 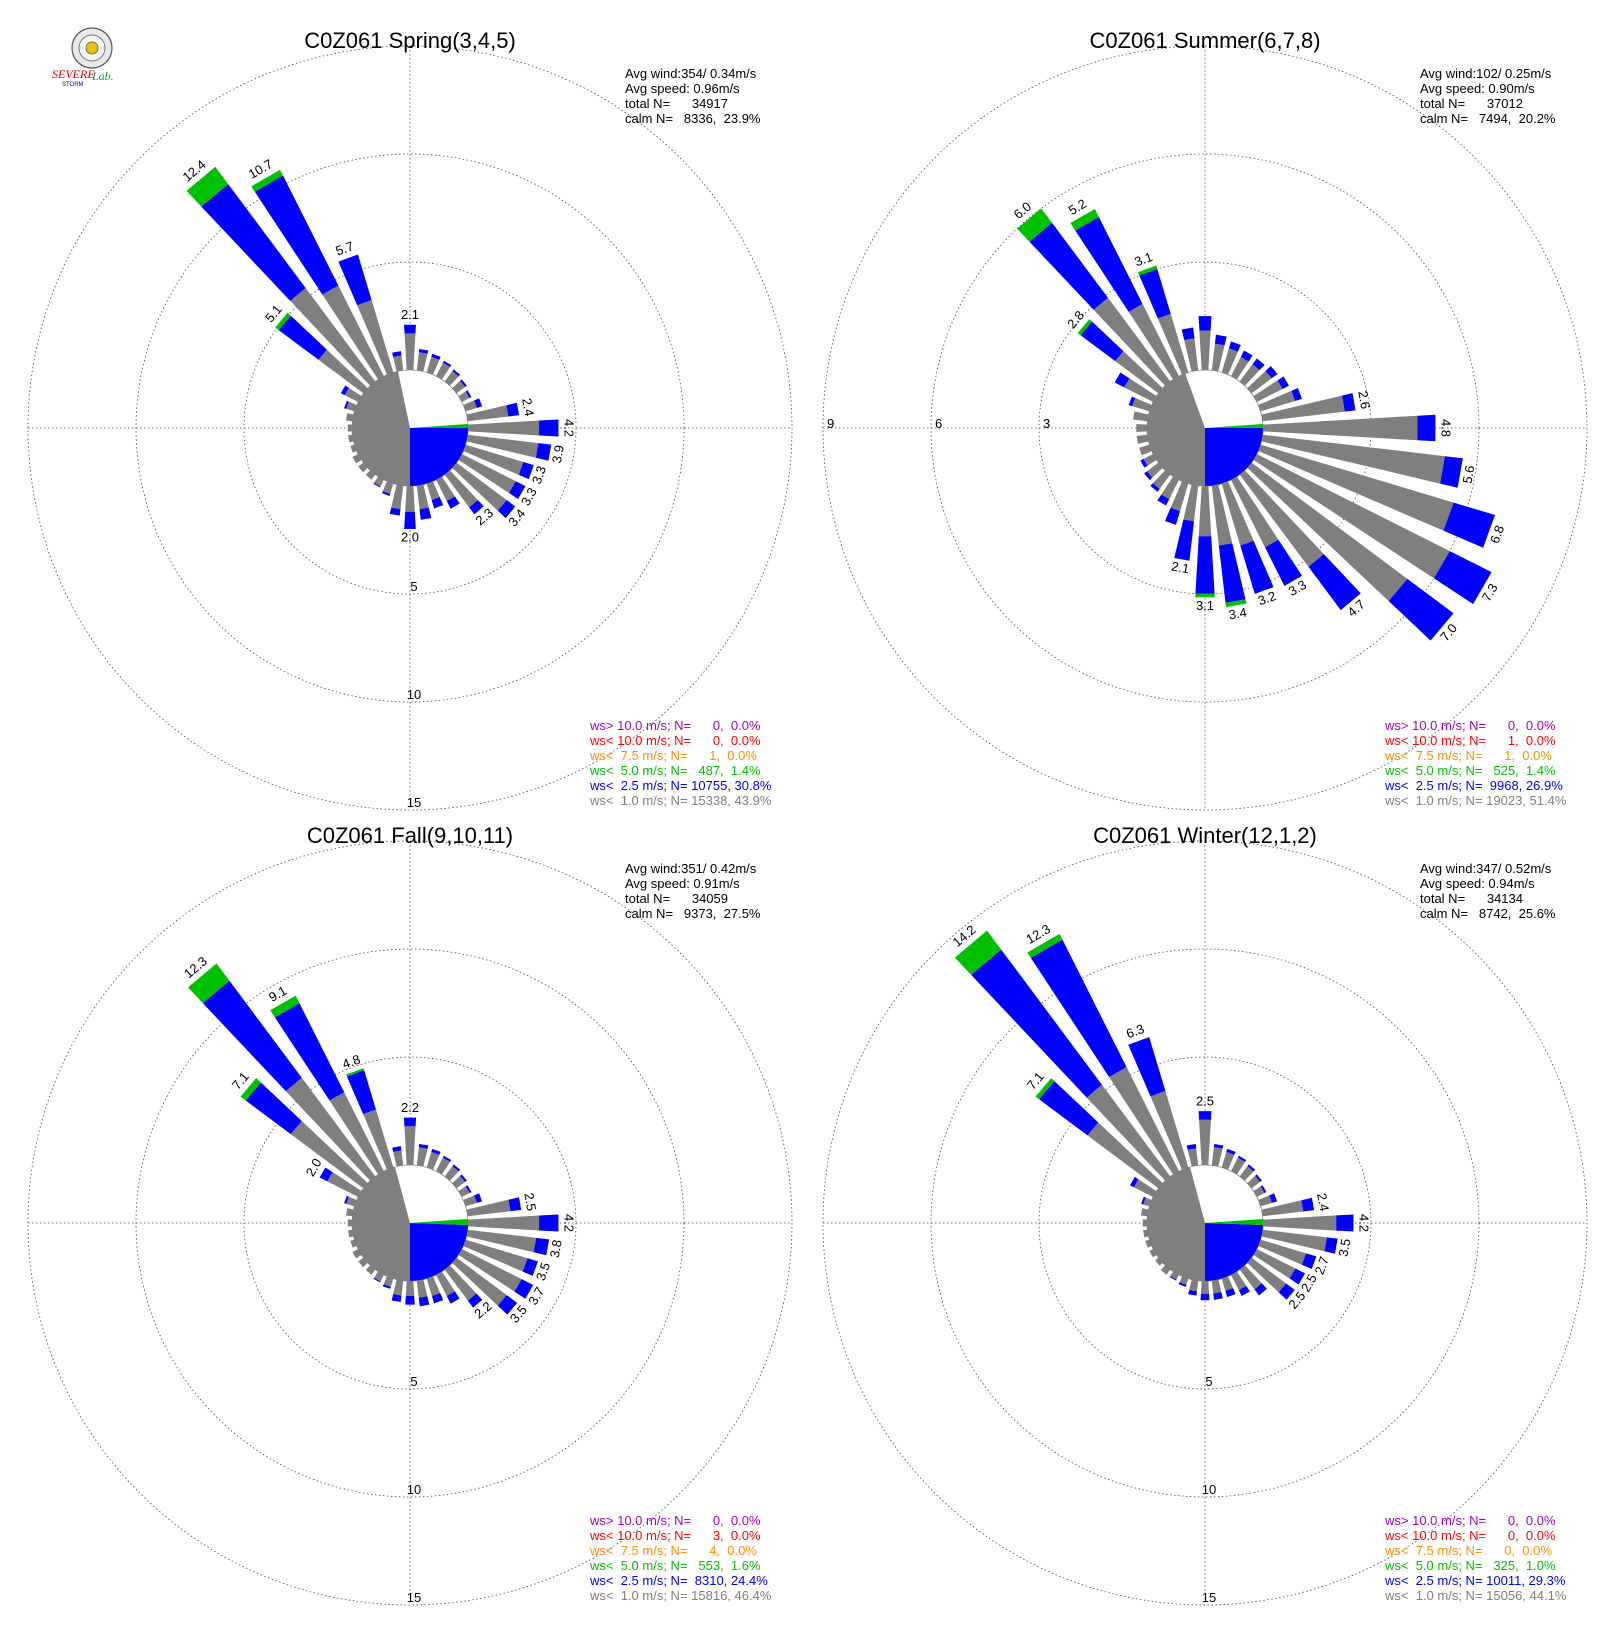 I want to click on stats-line: Avg speed: 0.94m/s, so click(x=1477, y=883).